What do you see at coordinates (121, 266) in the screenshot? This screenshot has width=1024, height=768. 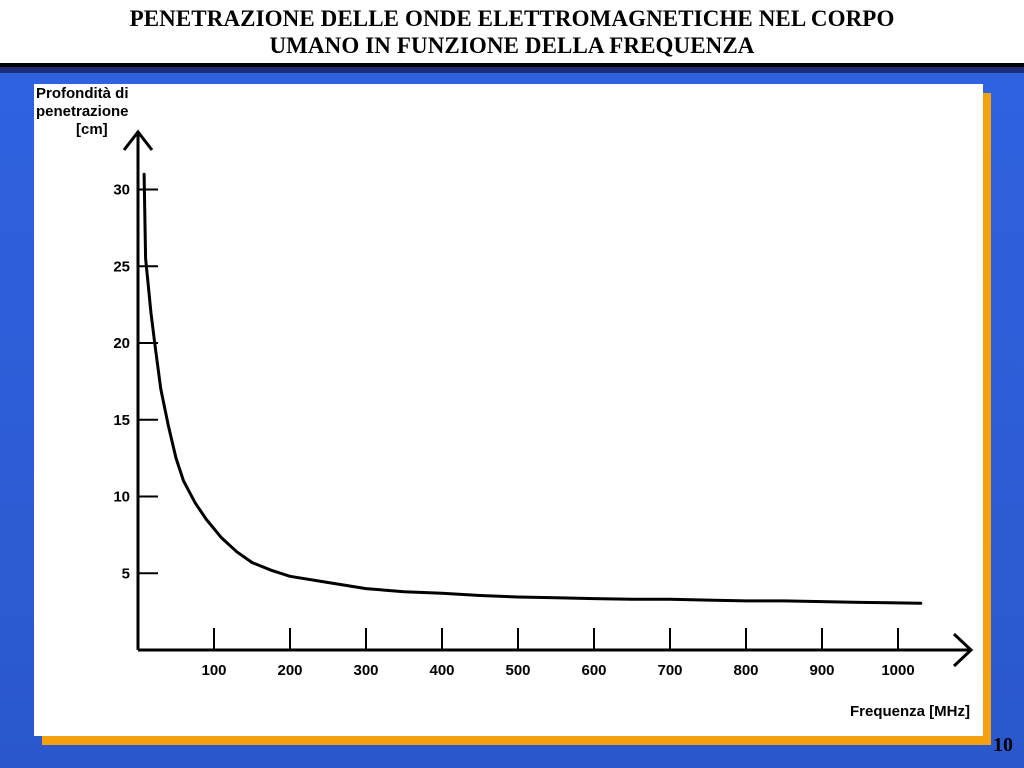 I see `y-tick-label: 25` at bounding box center [121, 266].